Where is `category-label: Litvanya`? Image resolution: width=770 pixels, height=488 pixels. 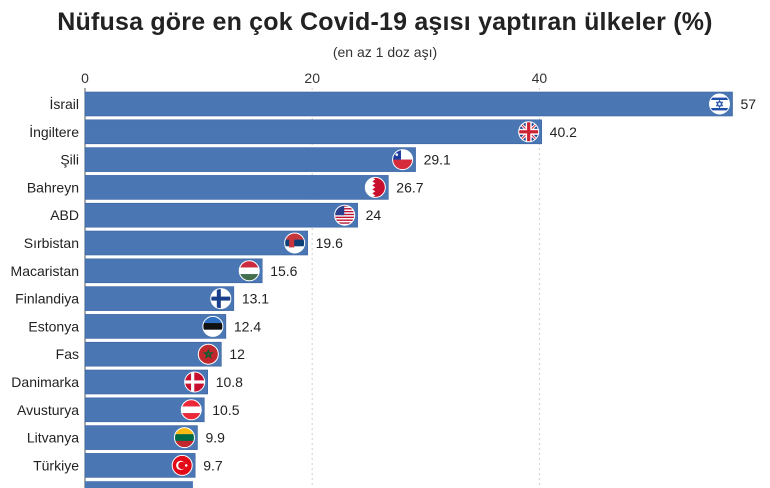
category-label: Litvanya is located at coordinates (53, 438).